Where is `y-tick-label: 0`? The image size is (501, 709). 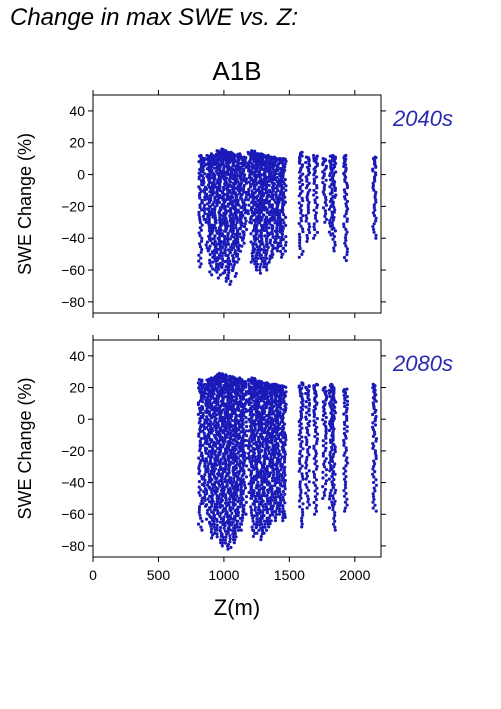 y-tick-label: 0 is located at coordinates (81, 419).